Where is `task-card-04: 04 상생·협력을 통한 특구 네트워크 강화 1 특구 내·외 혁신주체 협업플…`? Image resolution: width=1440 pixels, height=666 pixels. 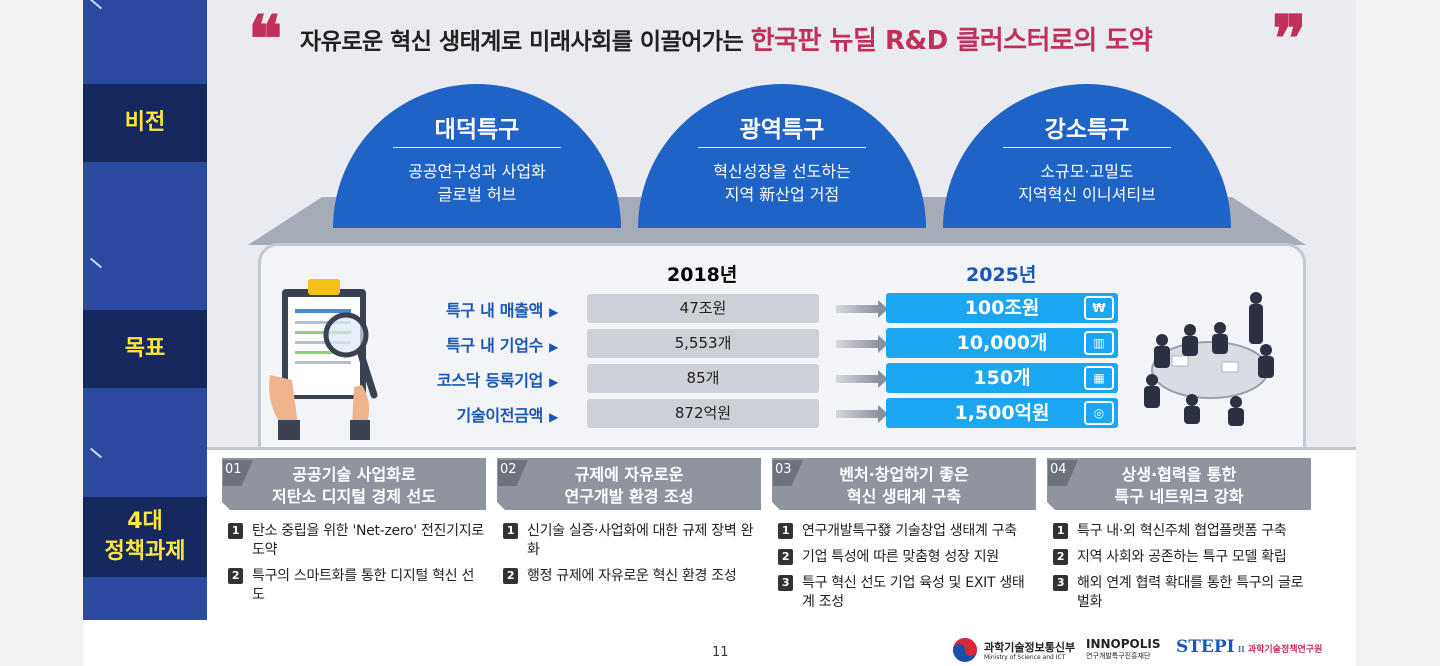 task-card-04: 04 상생·협력을 통한 특구 네트워크 강화 1 특구 내·외 혁신주체 협업플… is located at coordinates (1179, 538).